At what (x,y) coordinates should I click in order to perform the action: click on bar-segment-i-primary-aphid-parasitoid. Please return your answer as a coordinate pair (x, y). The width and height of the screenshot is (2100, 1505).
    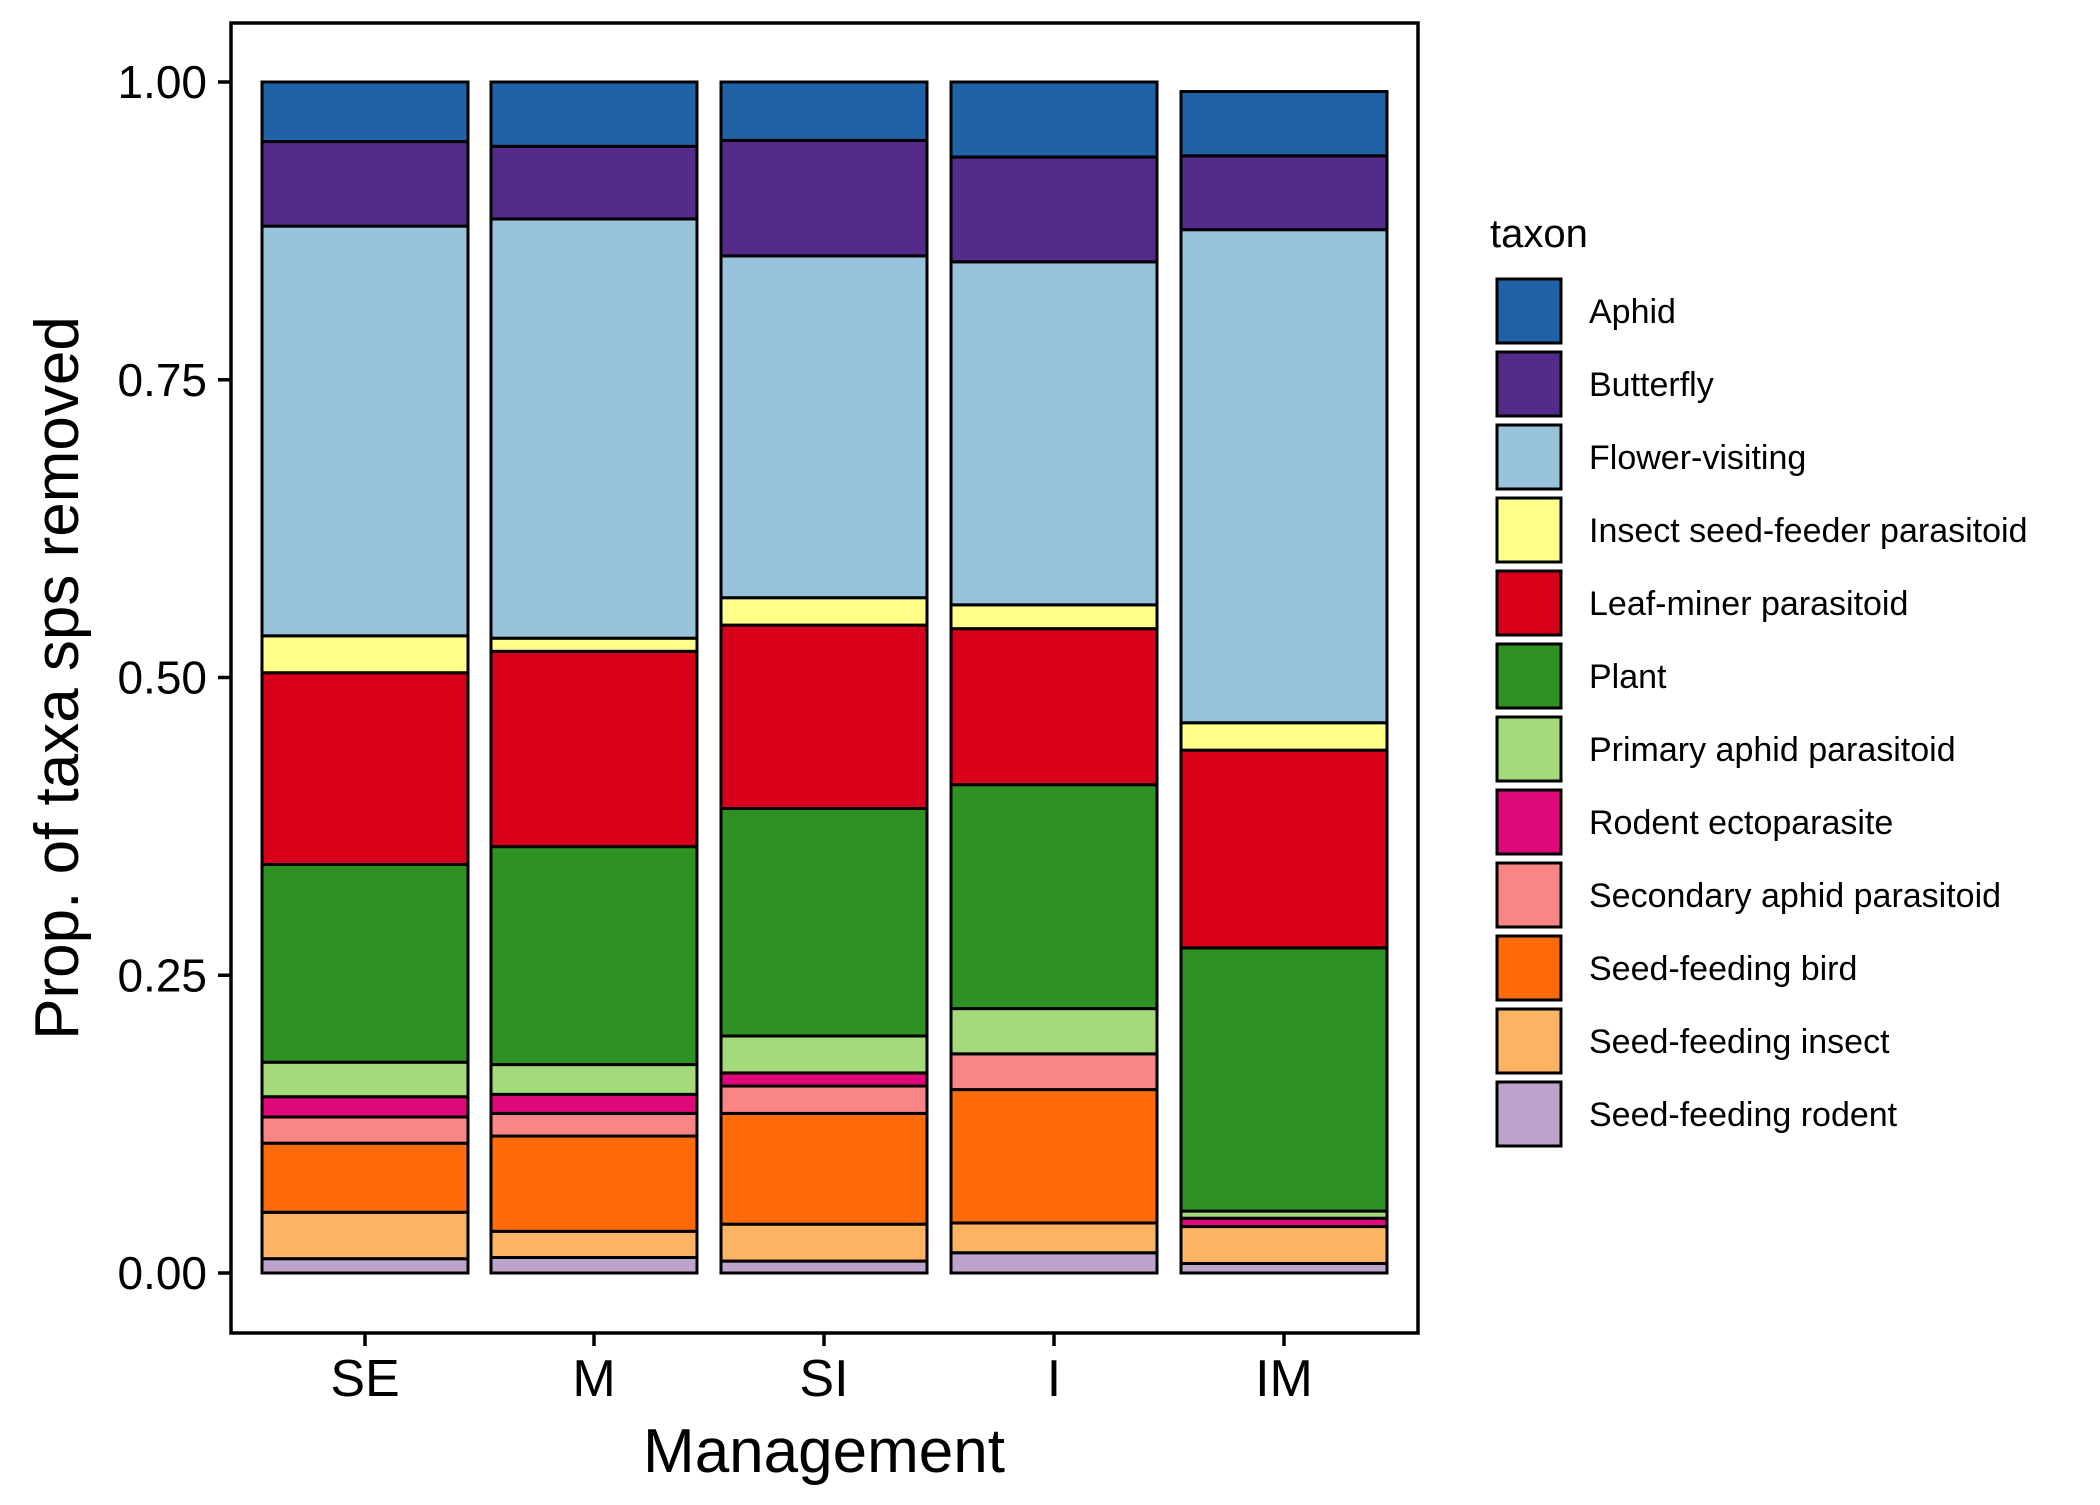
    Looking at the image, I should click on (1054, 1031).